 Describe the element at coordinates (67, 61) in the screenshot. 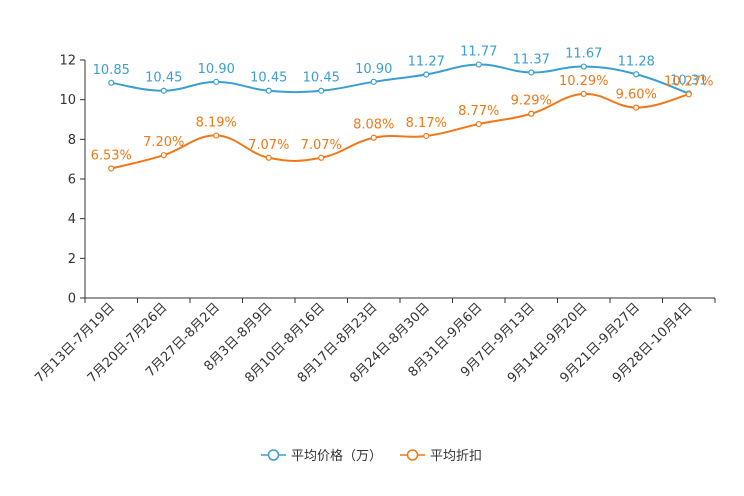

I see `y-tick-label: 12` at that location.